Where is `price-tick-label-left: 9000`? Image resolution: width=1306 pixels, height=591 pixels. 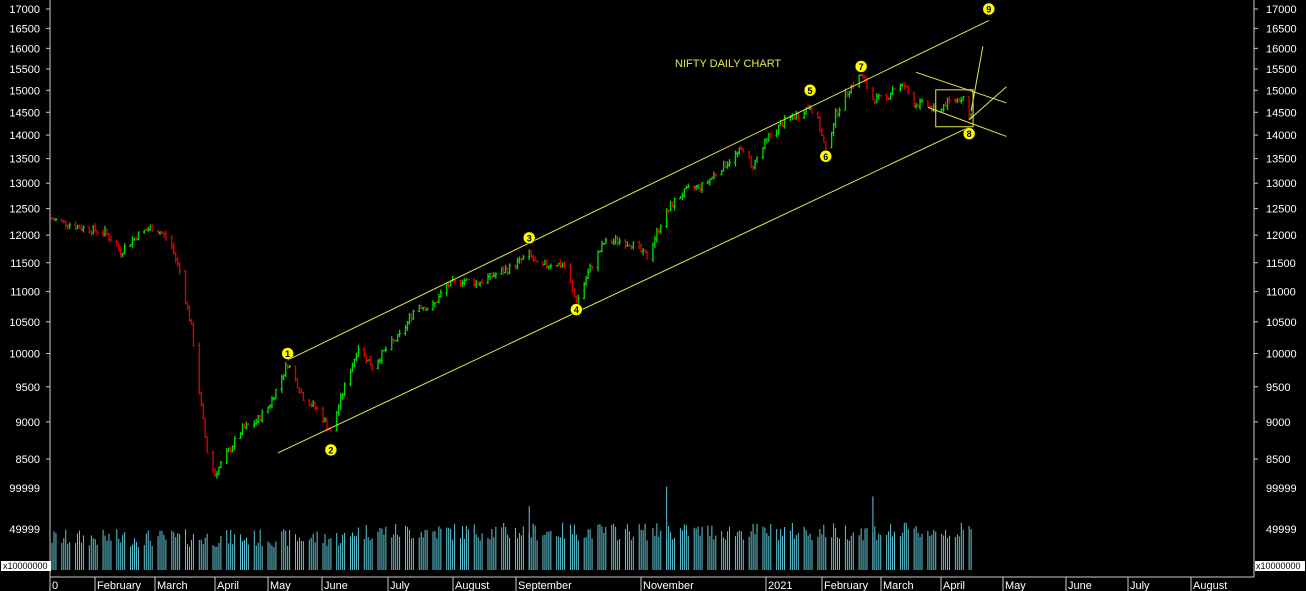
price-tick-label-left: 9000 is located at coordinates (28, 423).